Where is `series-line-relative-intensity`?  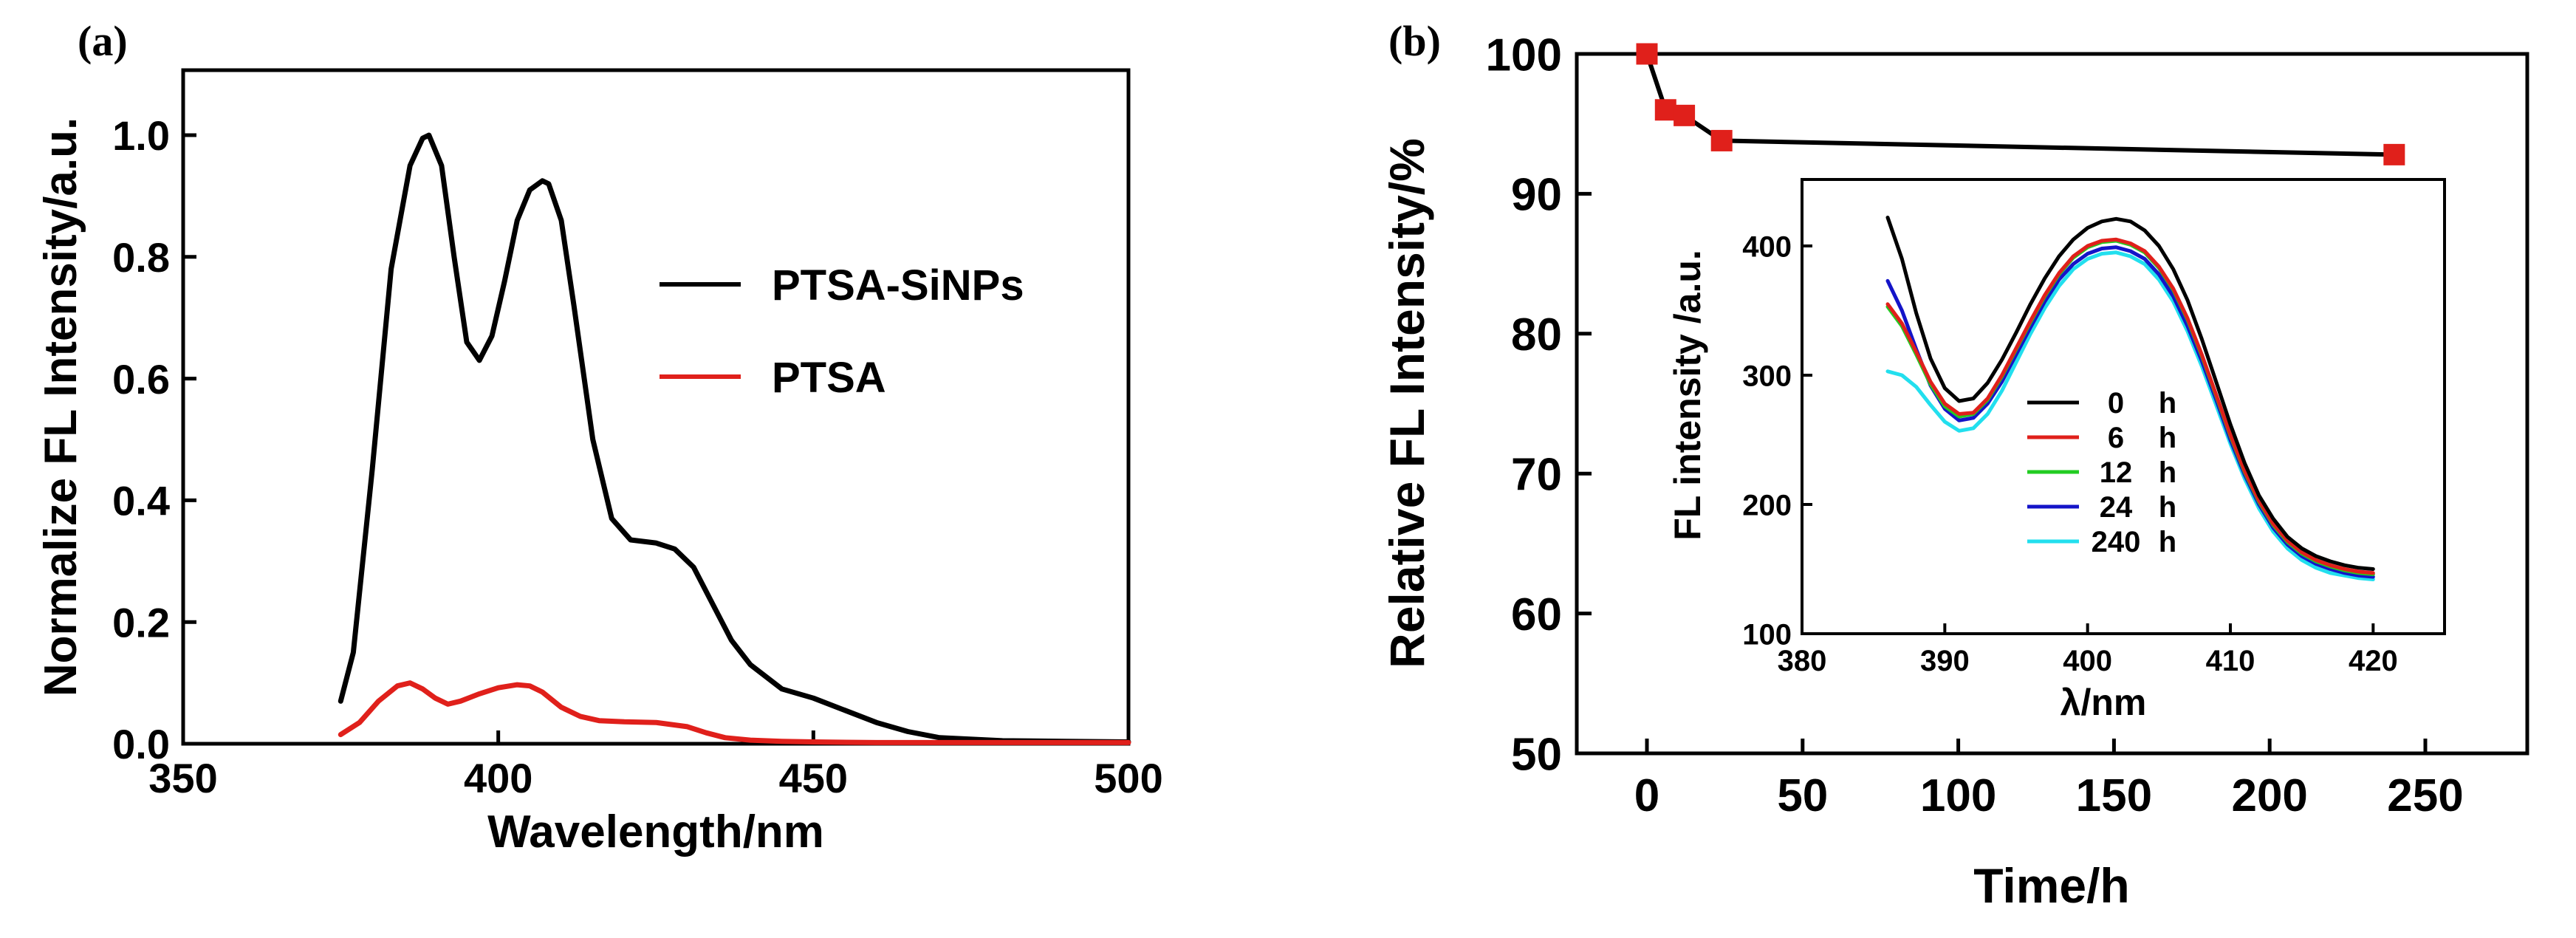
series-line-relative-intensity is located at coordinates (2019, 105).